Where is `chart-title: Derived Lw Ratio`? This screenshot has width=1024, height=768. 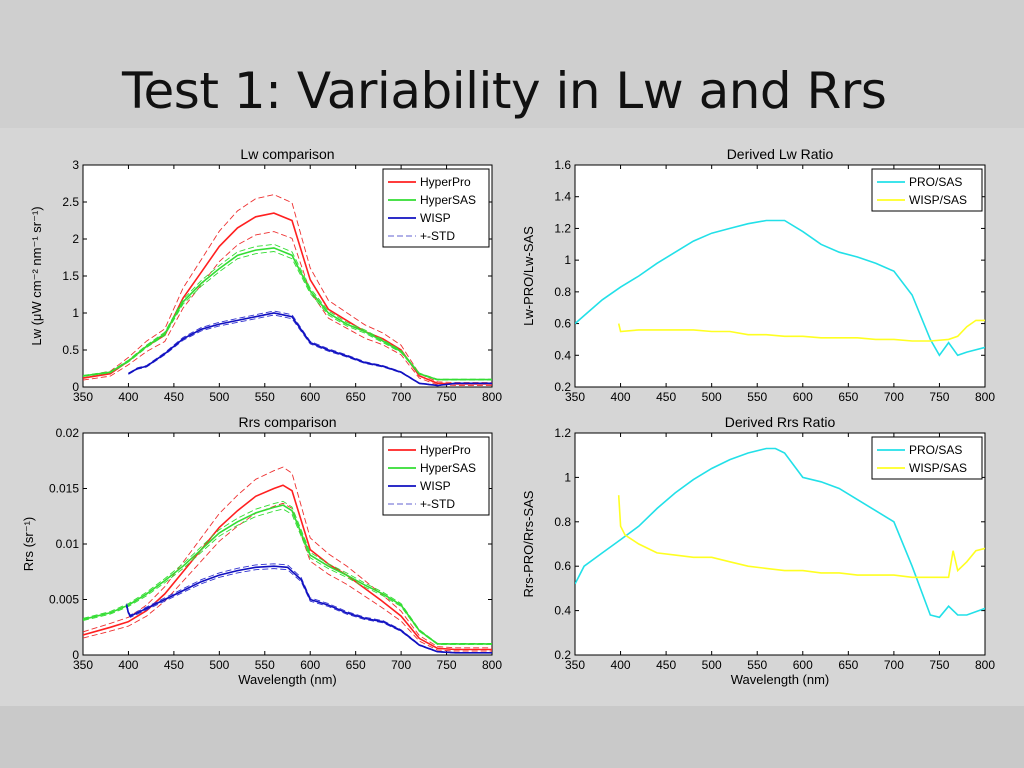 chart-title: Derived Lw Ratio is located at coordinates (780, 154).